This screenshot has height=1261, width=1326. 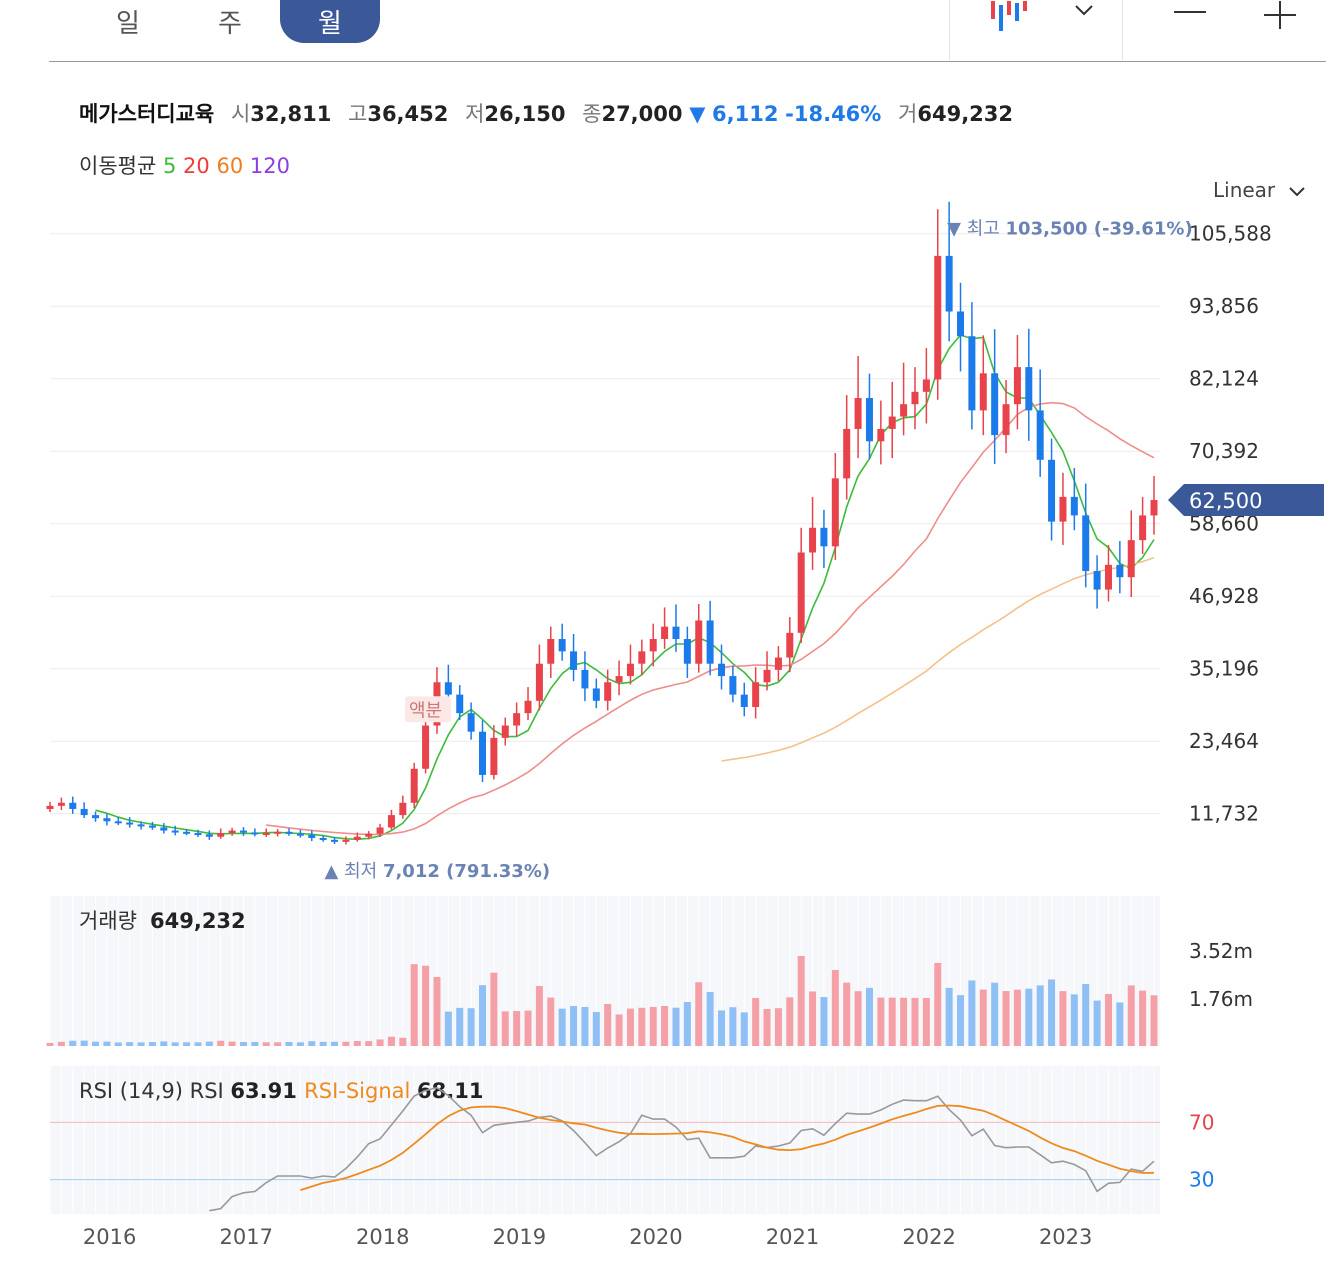 I want to click on chart-type-dropdown, so click(x=1084, y=10).